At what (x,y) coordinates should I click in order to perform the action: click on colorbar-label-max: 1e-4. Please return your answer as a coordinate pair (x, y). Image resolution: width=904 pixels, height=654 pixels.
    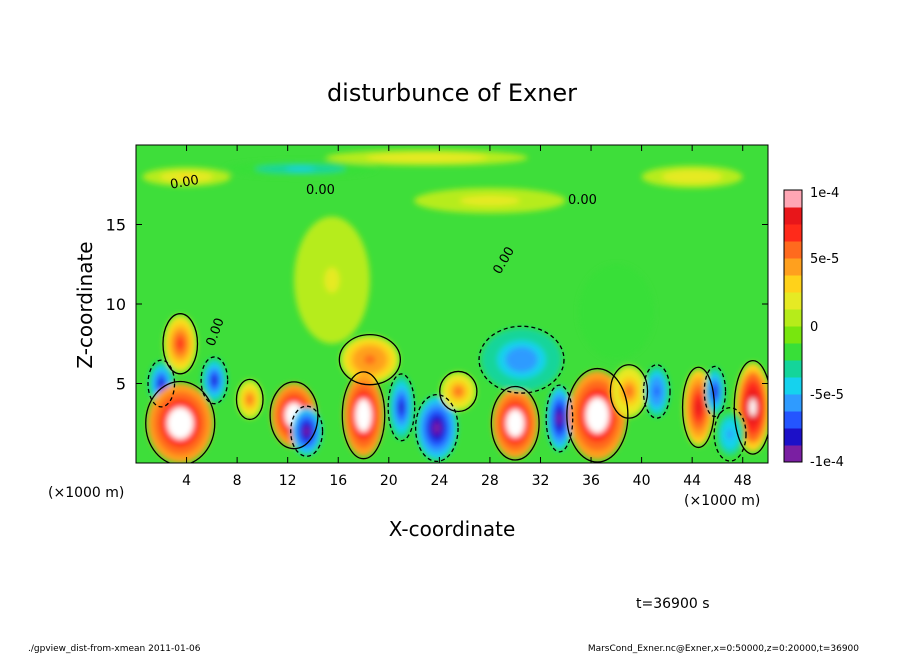
    Looking at the image, I should click on (824, 193).